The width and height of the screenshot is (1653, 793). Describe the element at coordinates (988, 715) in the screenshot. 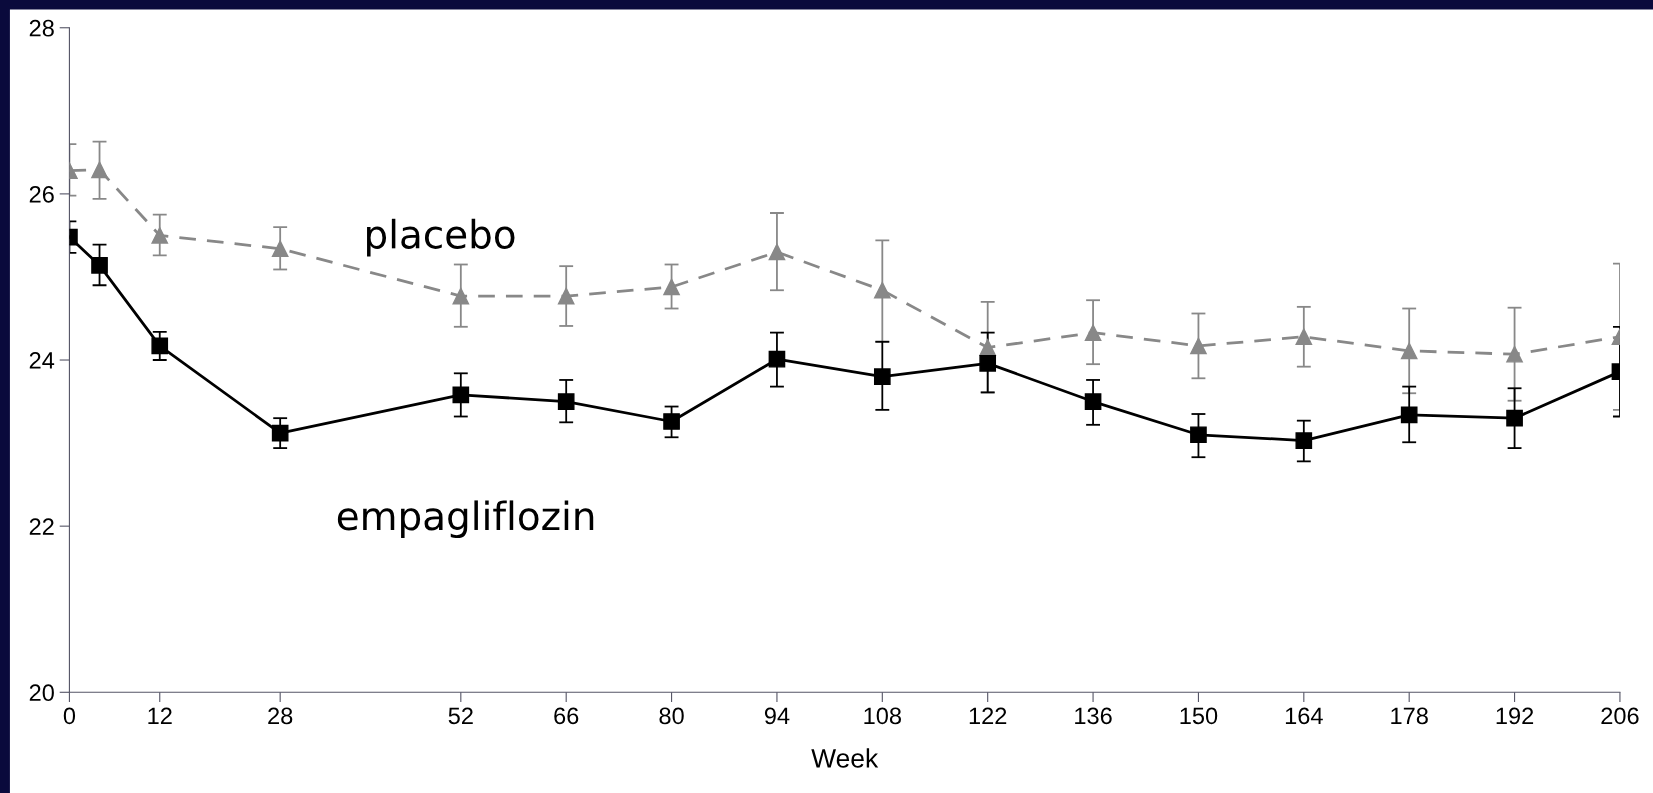

I see `x-tick-label: 122` at that location.